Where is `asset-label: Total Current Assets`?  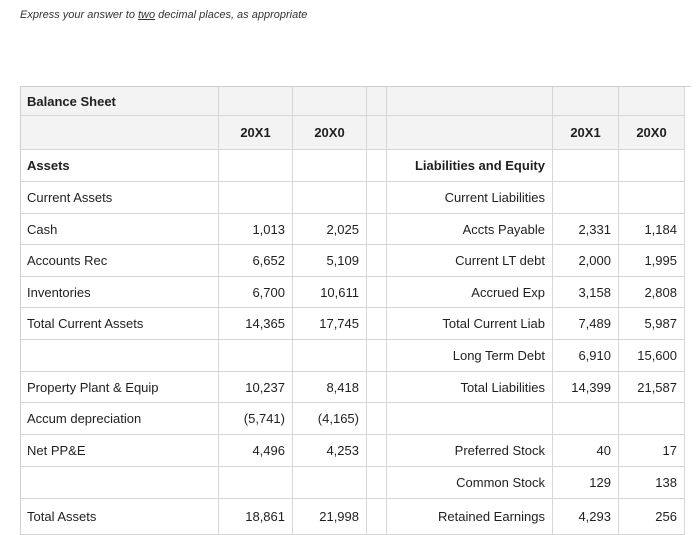 asset-label: Total Current Assets is located at coordinates (120, 324).